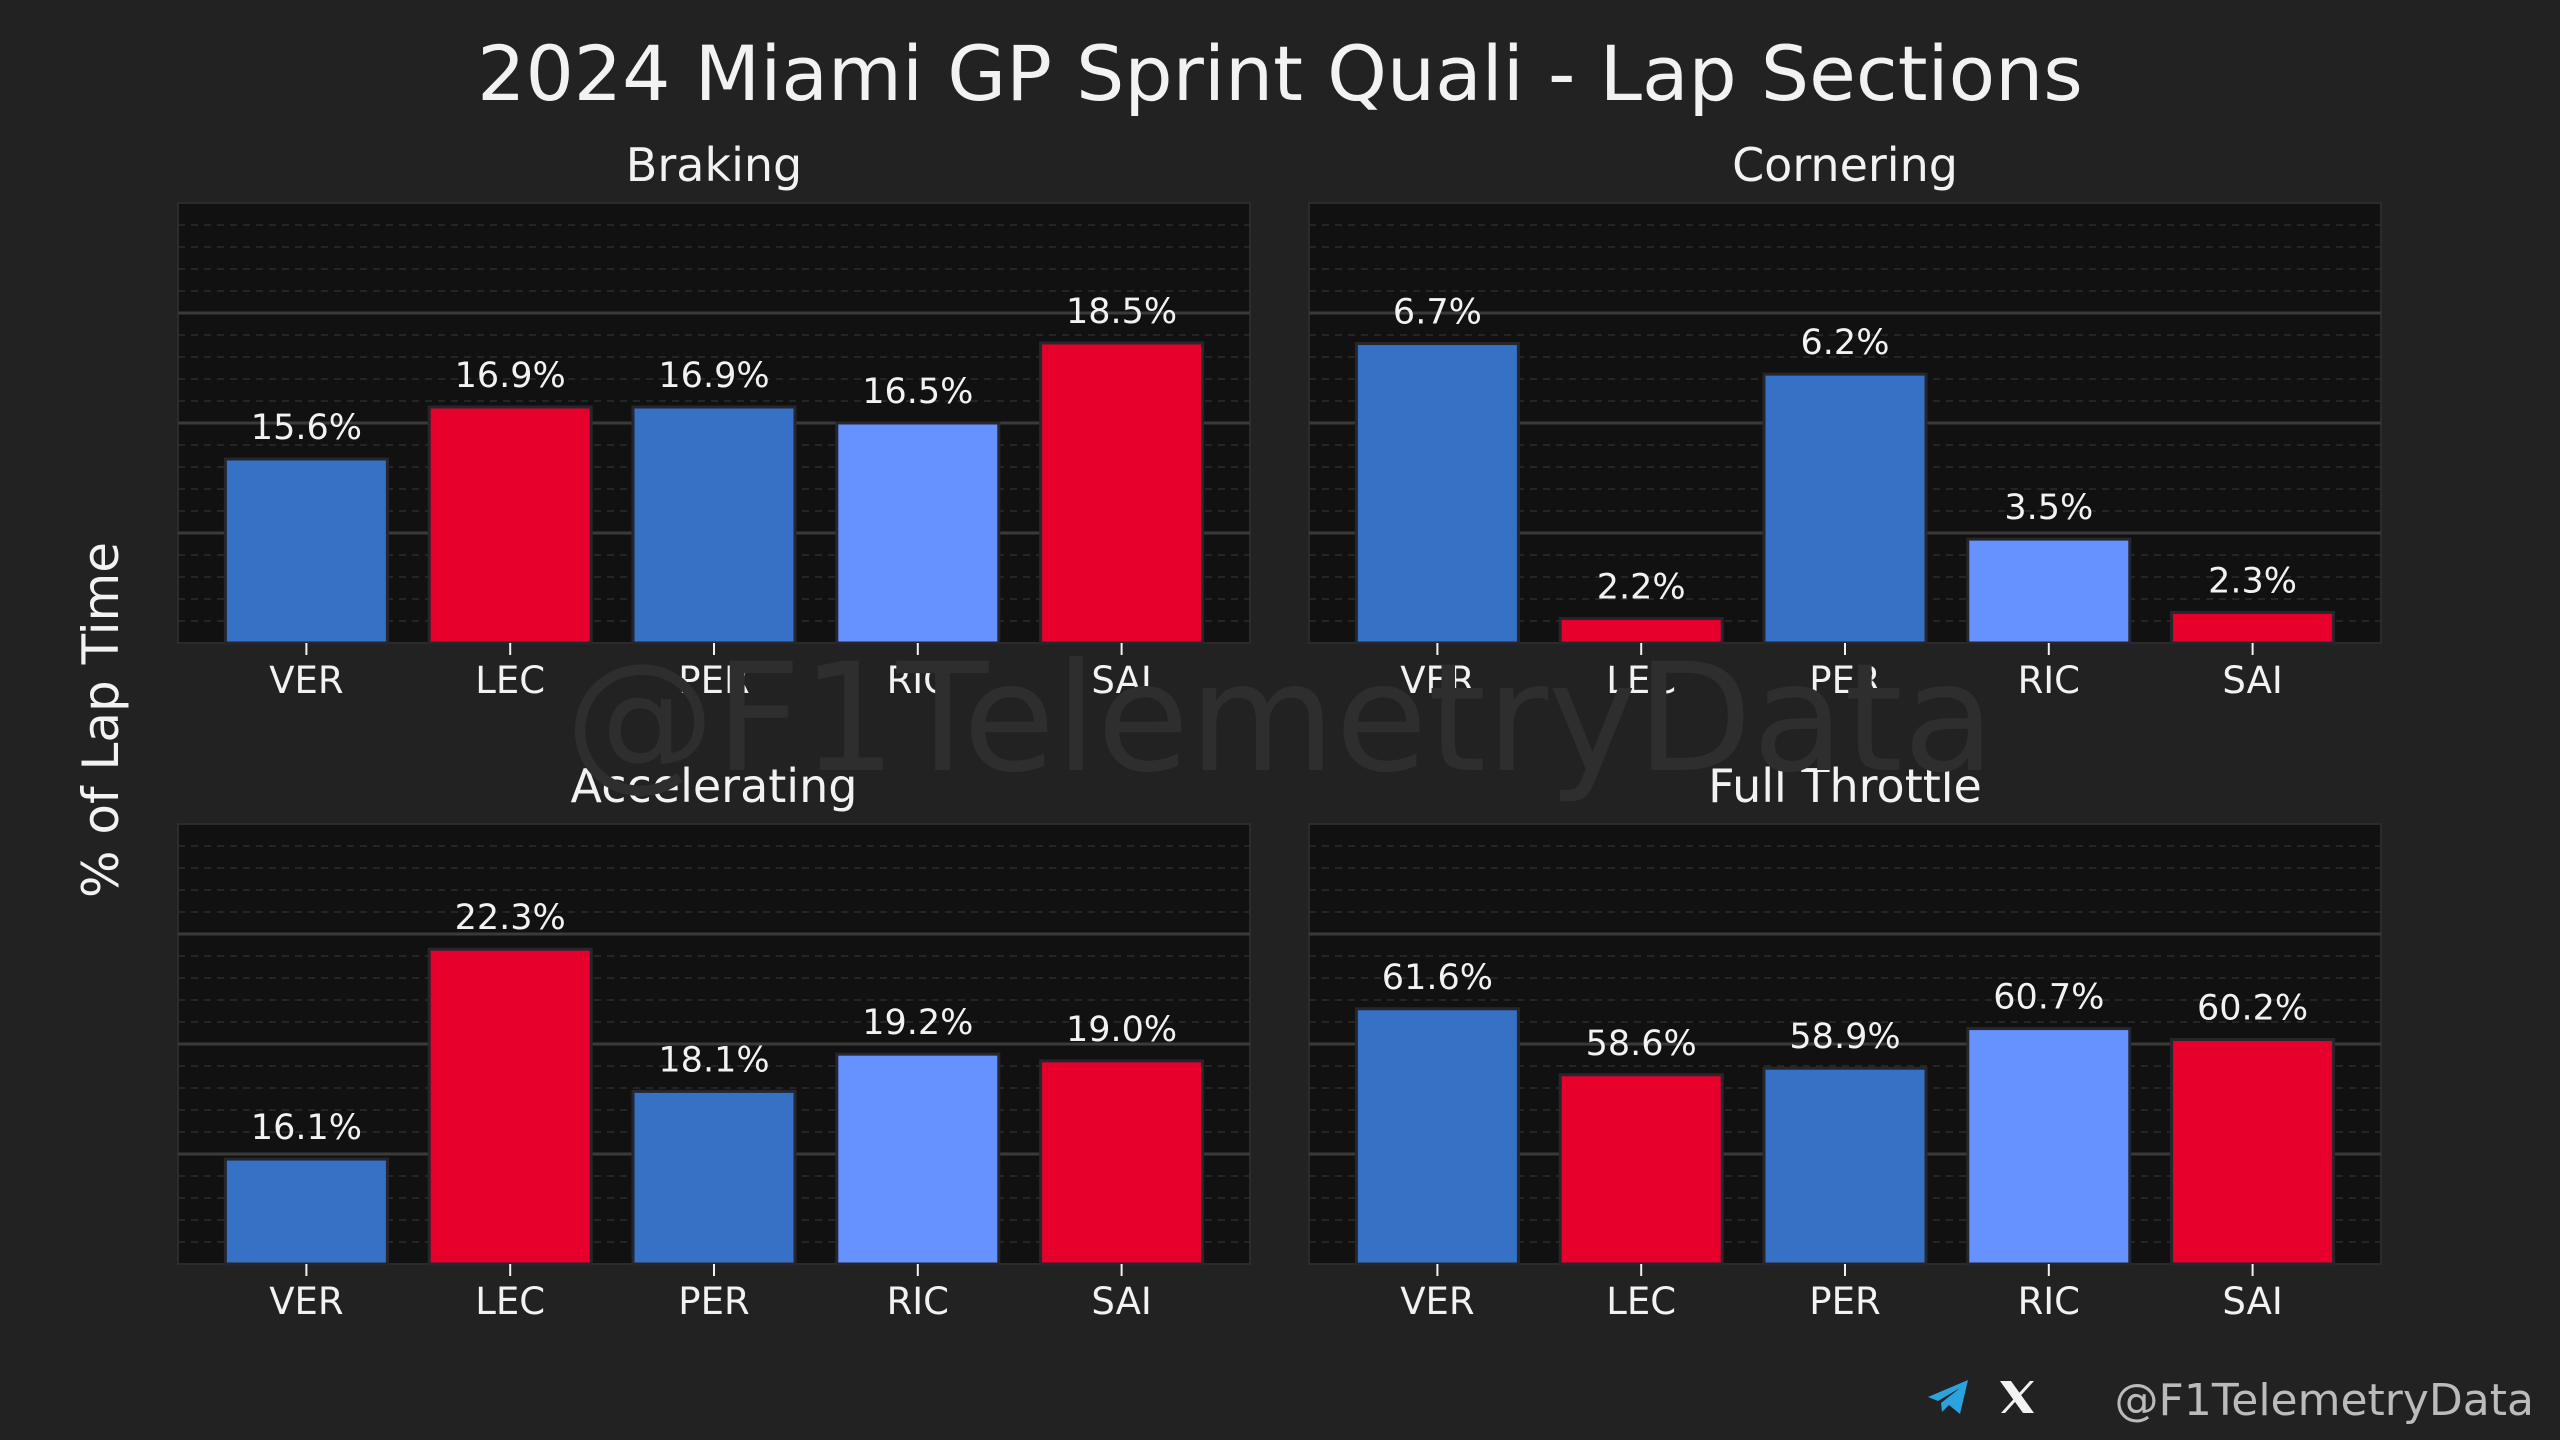  What do you see at coordinates (1641, 1044) in the screenshot?
I see `data-label-lec: 58.6%` at bounding box center [1641, 1044].